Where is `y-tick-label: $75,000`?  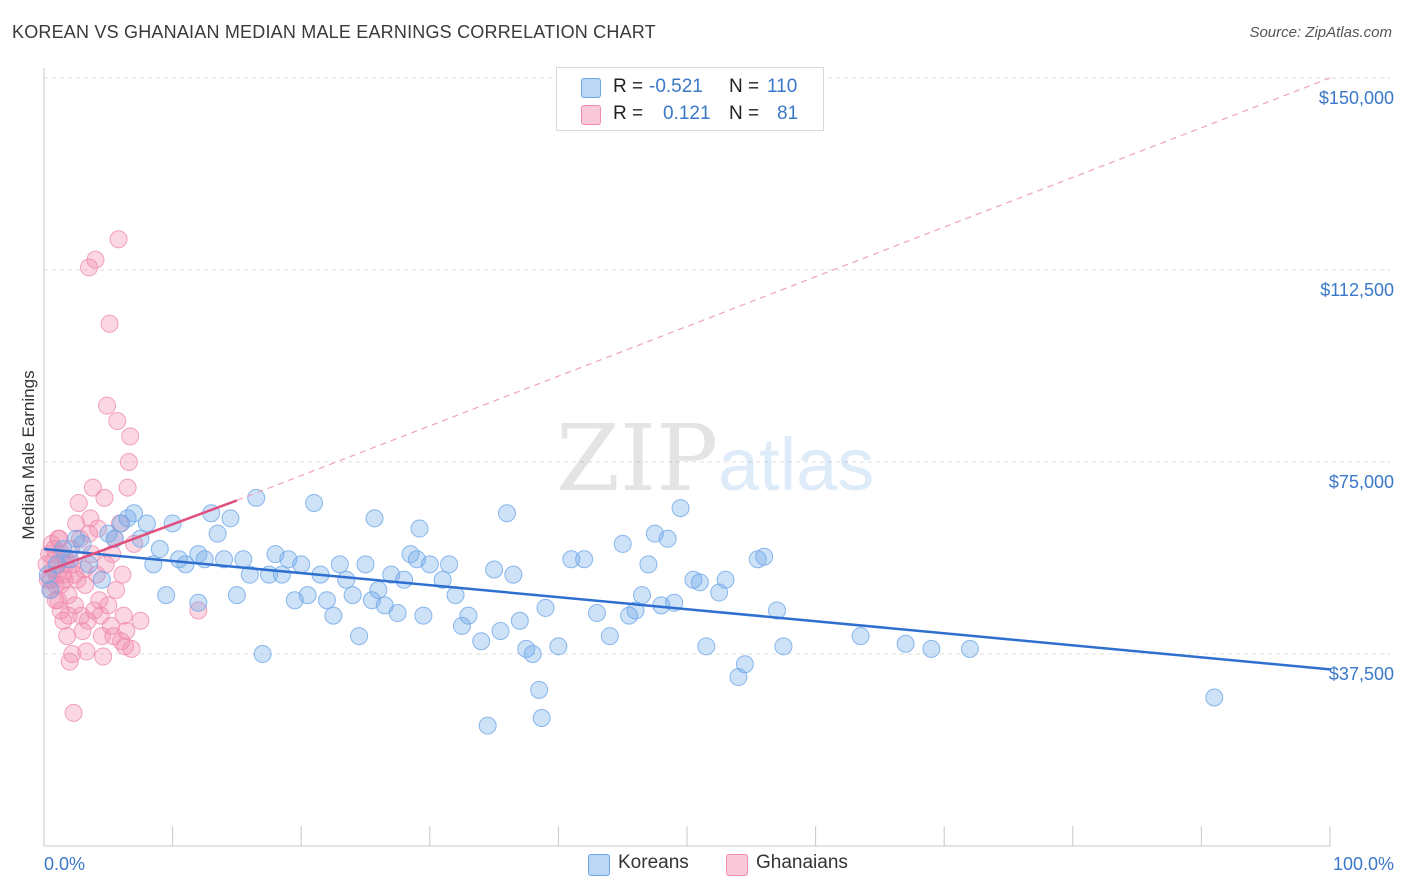 y-tick-label: $75,000 is located at coordinates (1361, 482).